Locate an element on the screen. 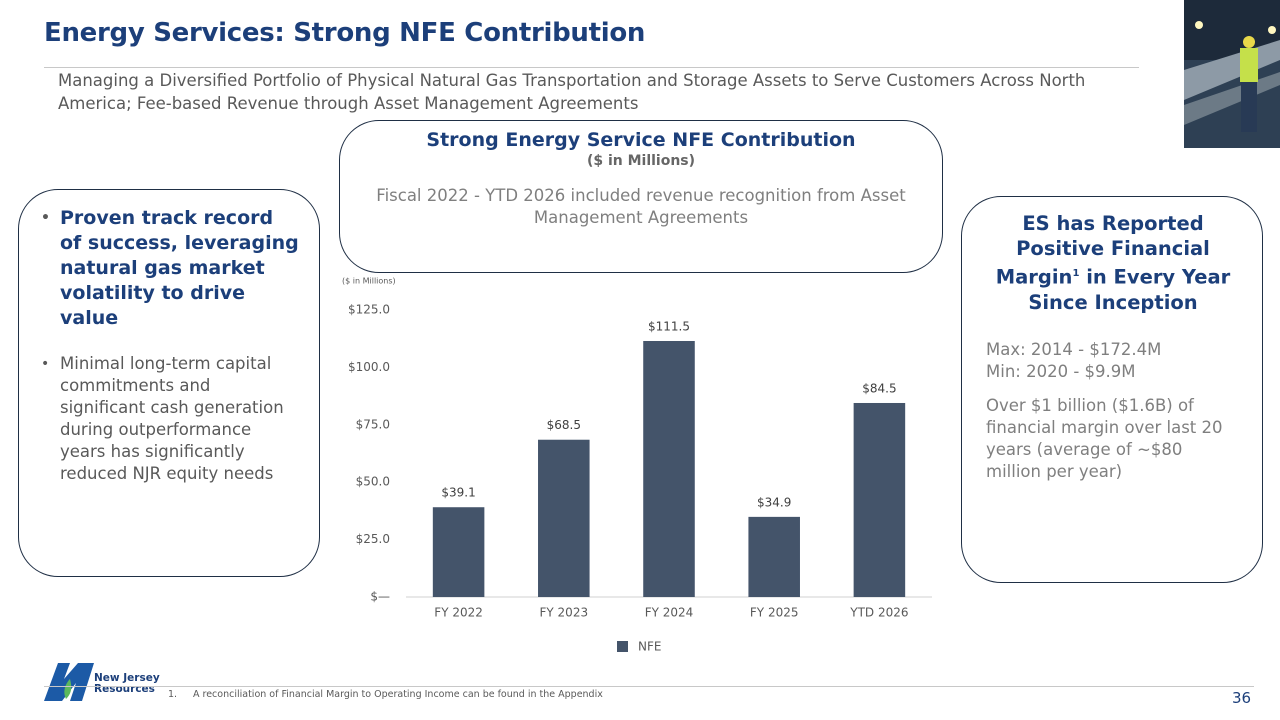  chart-subtitle: ($ in Millions) is located at coordinates (641, 161).